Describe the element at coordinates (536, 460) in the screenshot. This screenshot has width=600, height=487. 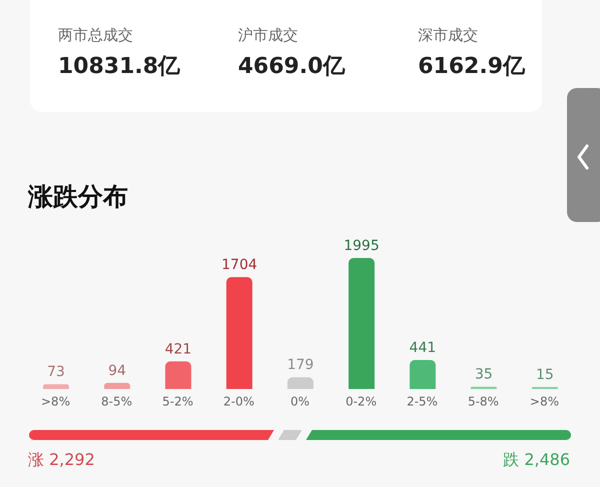
I see `text: 跌 2,486` at that location.